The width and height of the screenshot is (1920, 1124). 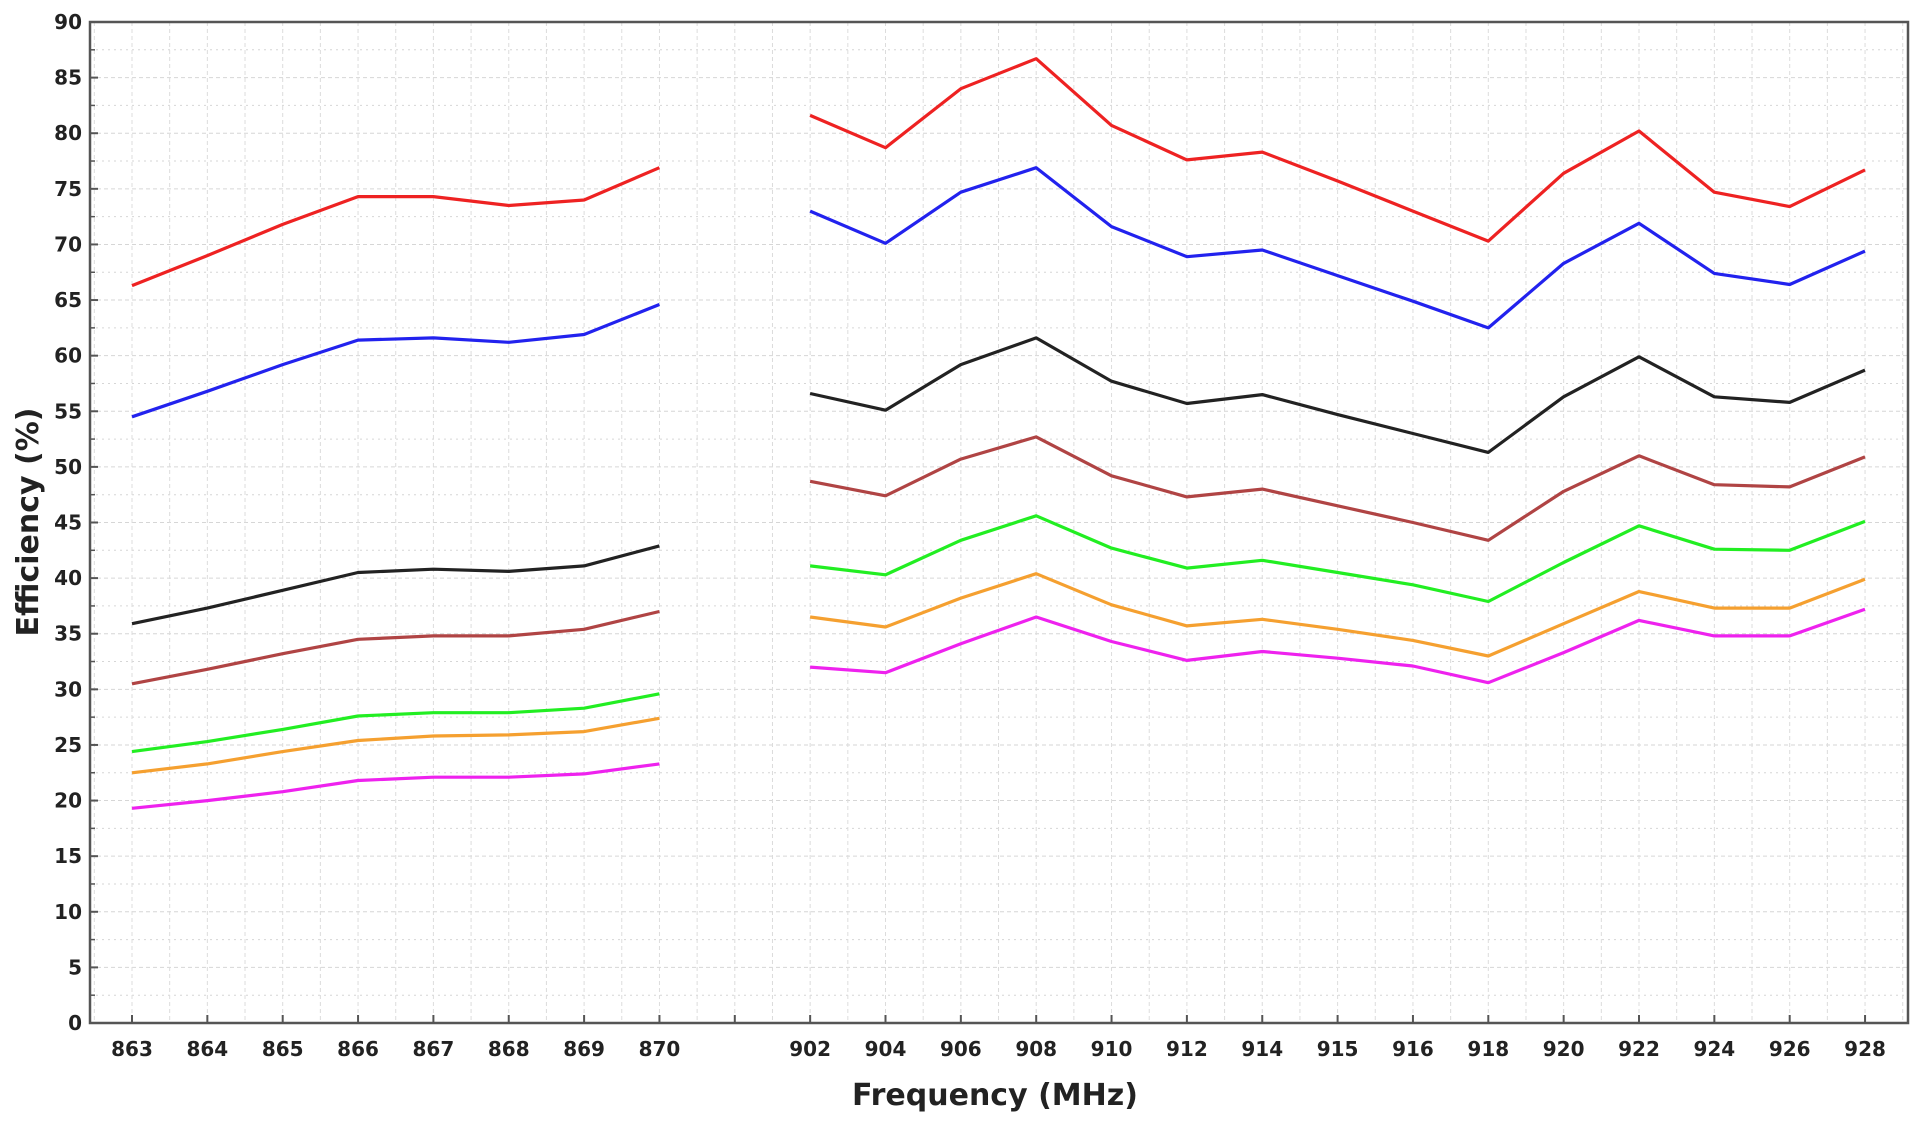 What do you see at coordinates (207, 1049) in the screenshot?
I see `x-tick-label: 864` at bounding box center [207, 1049].